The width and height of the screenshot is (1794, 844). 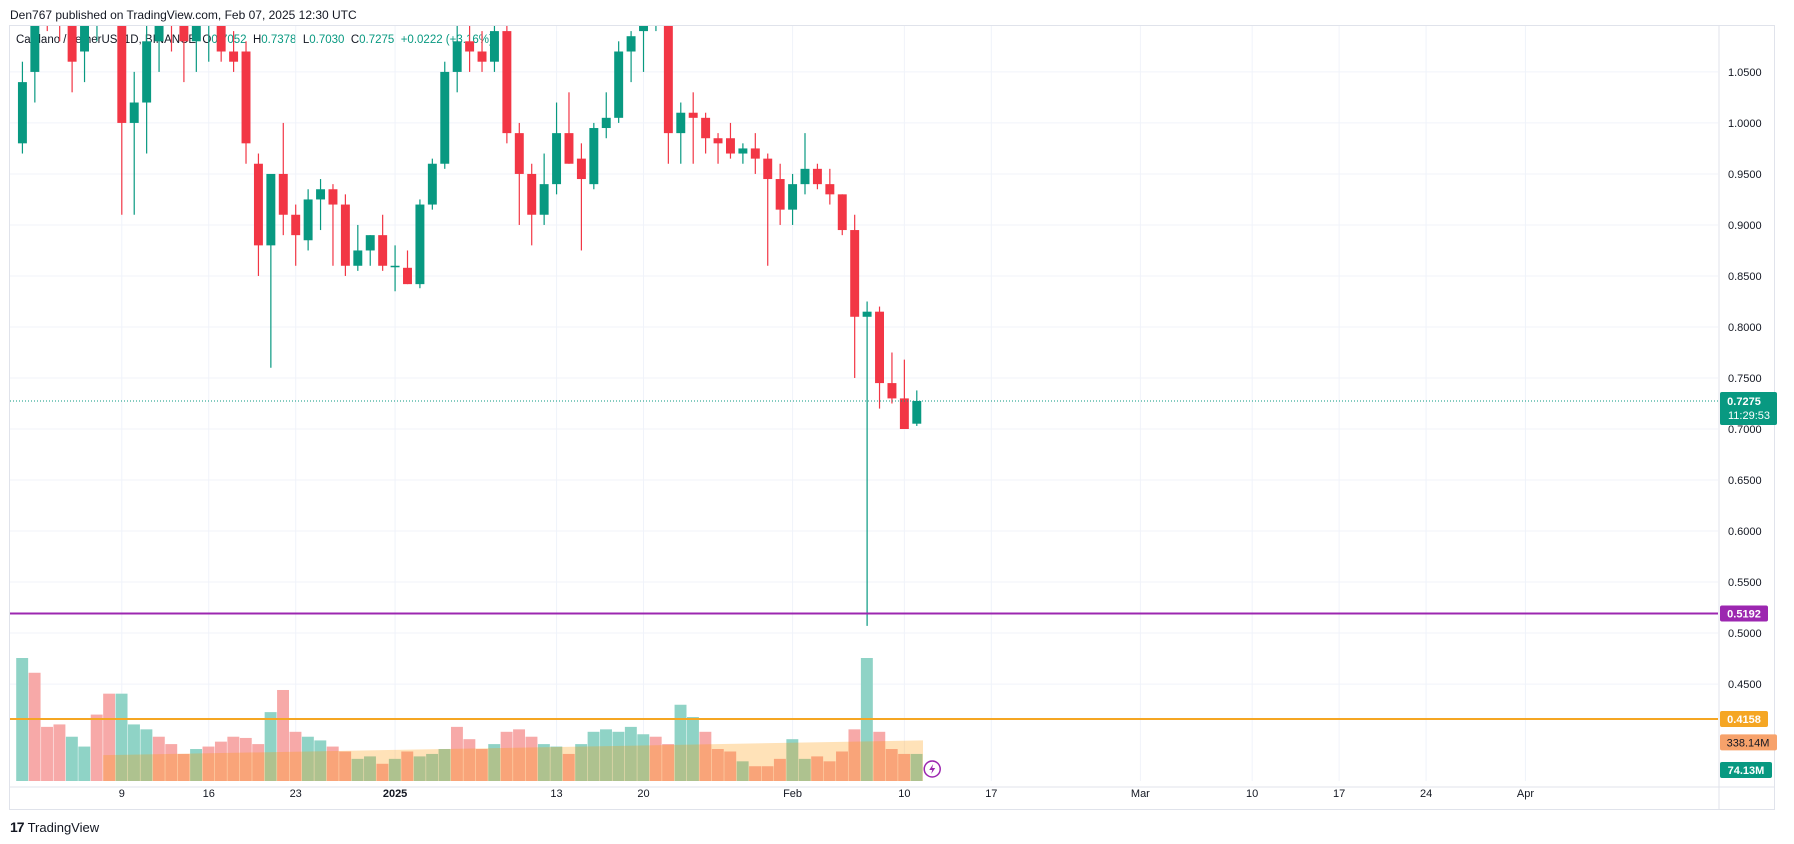 What do you see at coordinates (643, 794) in the screenshot?
I see `x-tick-label: 20` at bounding box center [643, 794].